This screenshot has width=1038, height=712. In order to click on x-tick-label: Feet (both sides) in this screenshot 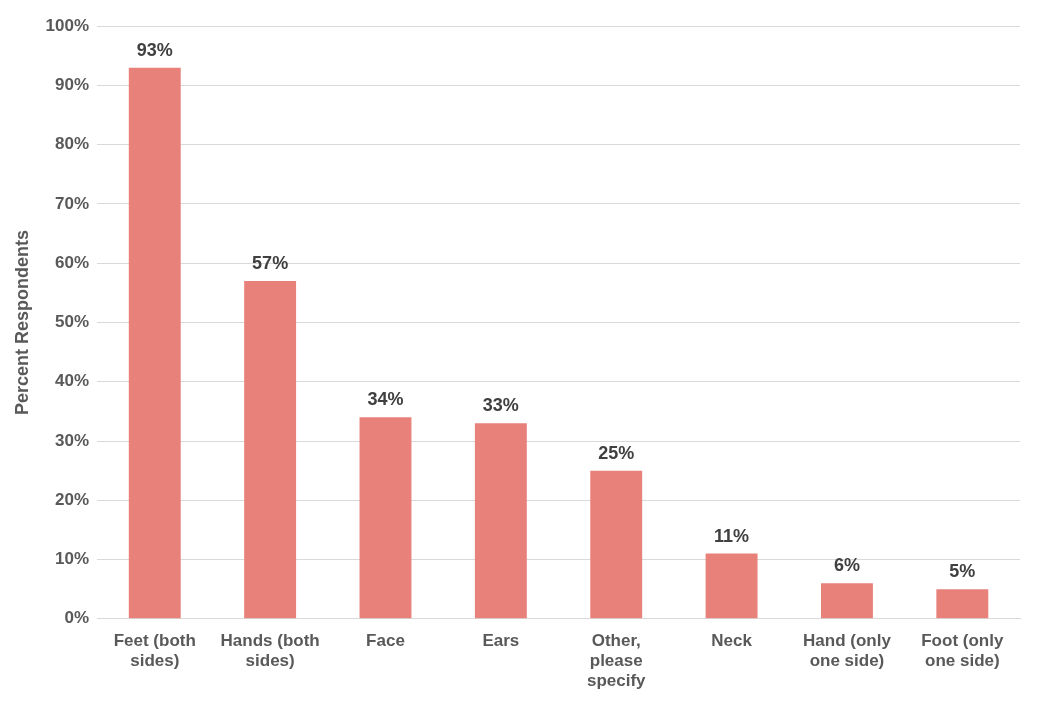, I will do `click(154, 650)`.